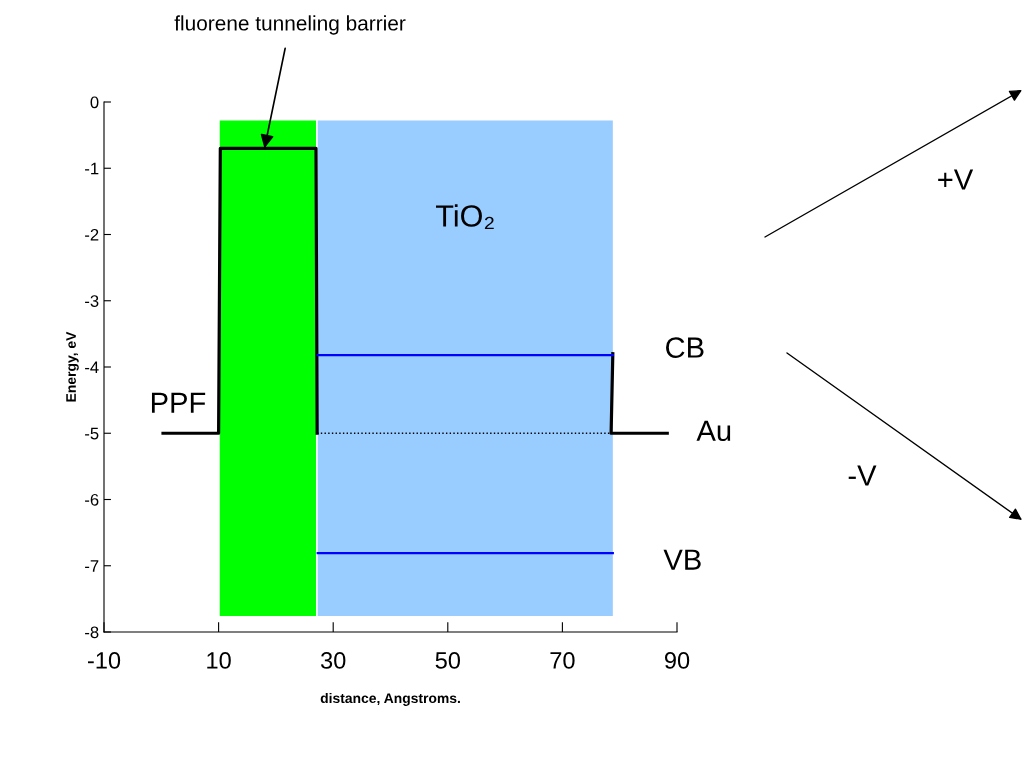  What do you see at coordinates (390, 699) in the screenshot?
I see `x-axis-title: distance, Angstroms.` at bounding box center [390, 699].